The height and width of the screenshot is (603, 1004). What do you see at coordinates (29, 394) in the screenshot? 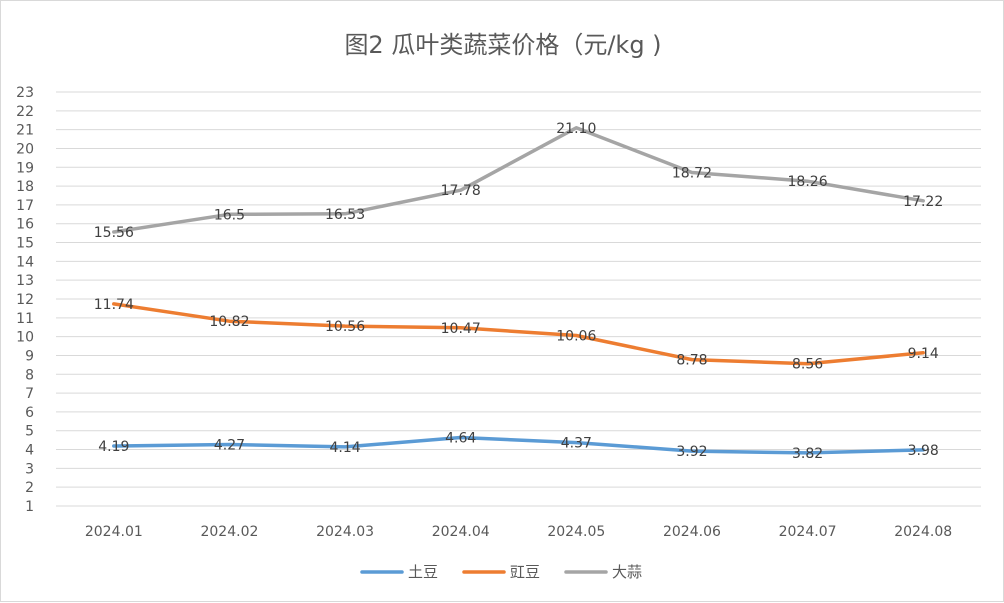
I see `y-tick-label: 7` at bounding box center [29, 394].